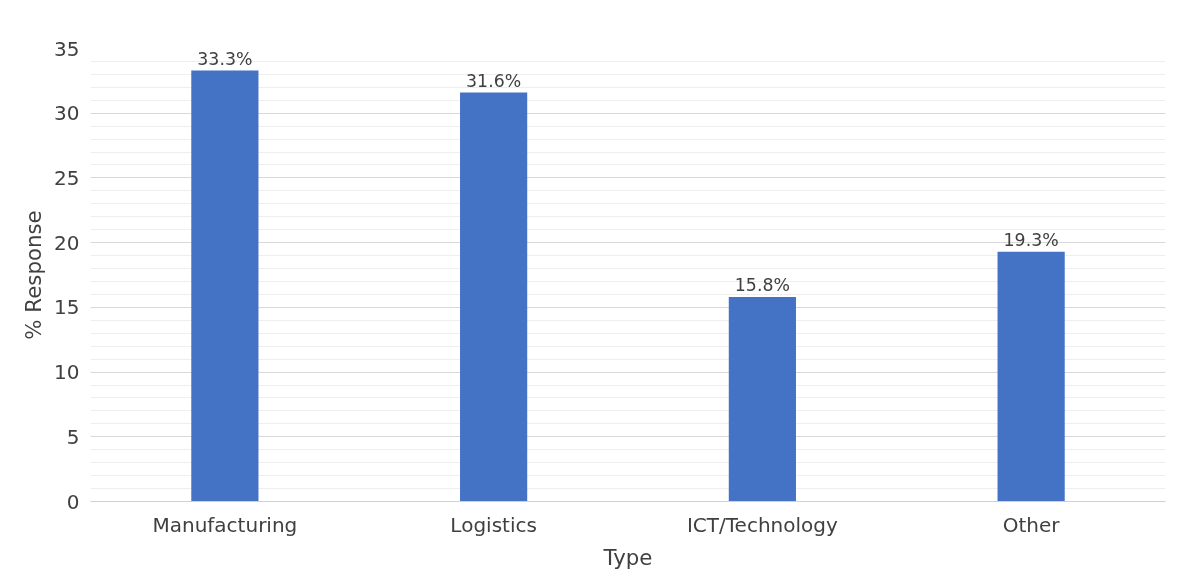 The width and height of the screenshot is (1203, 580). Describe the element at coordinates (67, 113) in the screenshot. I see `y-tick-label: 30` at that location.